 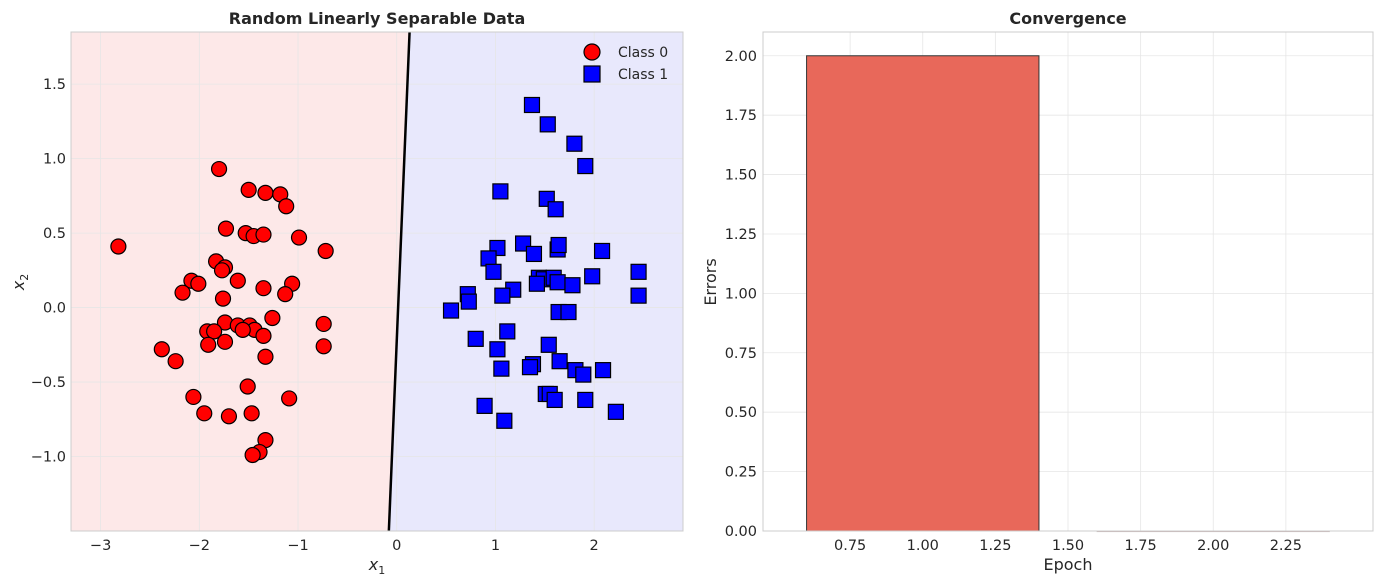 I want to click on legend-class1-label: Class 1, so click(x=643, y=75).